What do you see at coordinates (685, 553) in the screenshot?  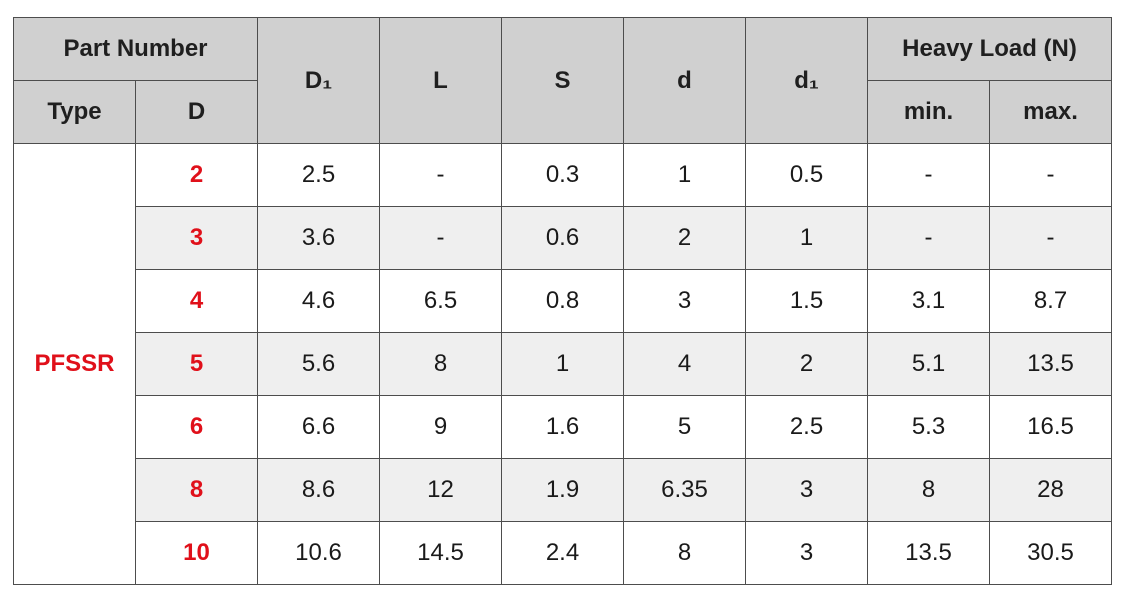 I see `cell-d: 8` at bounding box center [685, 553].